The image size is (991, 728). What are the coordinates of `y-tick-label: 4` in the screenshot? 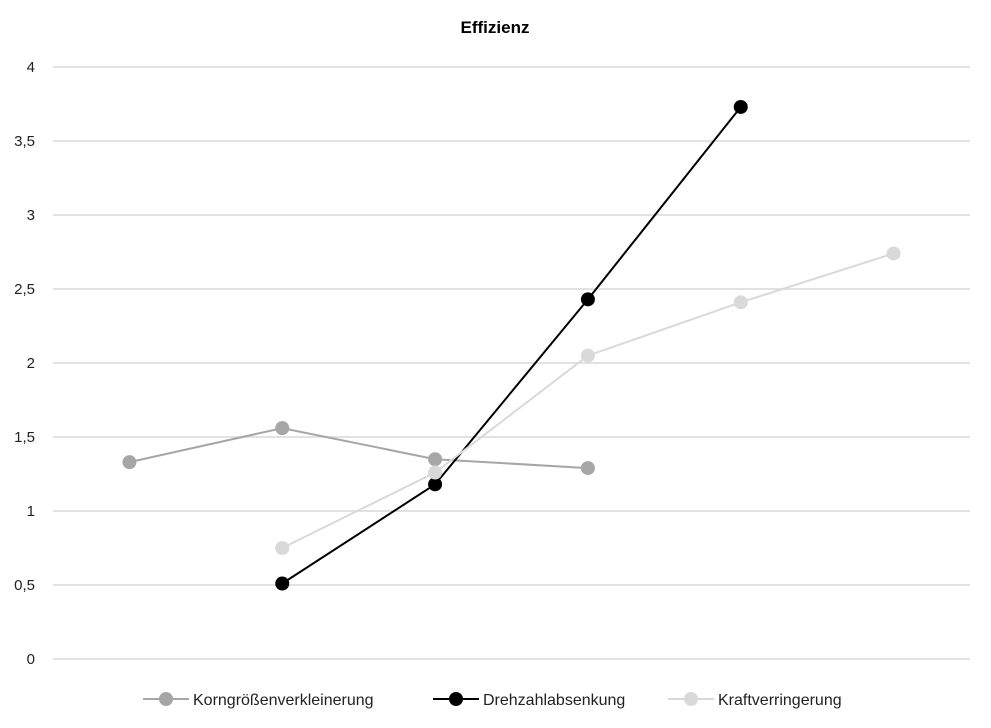 It's located at (31, 67).